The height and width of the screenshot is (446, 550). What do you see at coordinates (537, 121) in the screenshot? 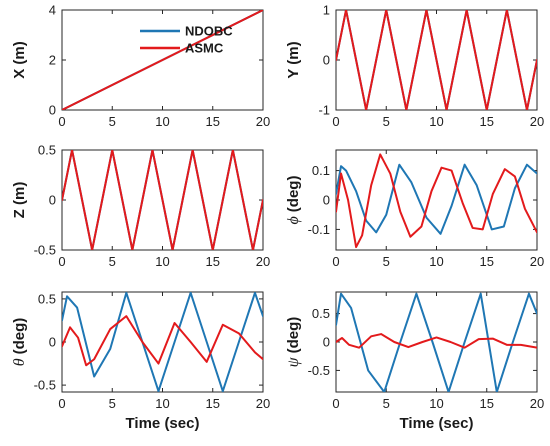
I see `x-tick-label-Y: 20` at bounding box center [537, 121].